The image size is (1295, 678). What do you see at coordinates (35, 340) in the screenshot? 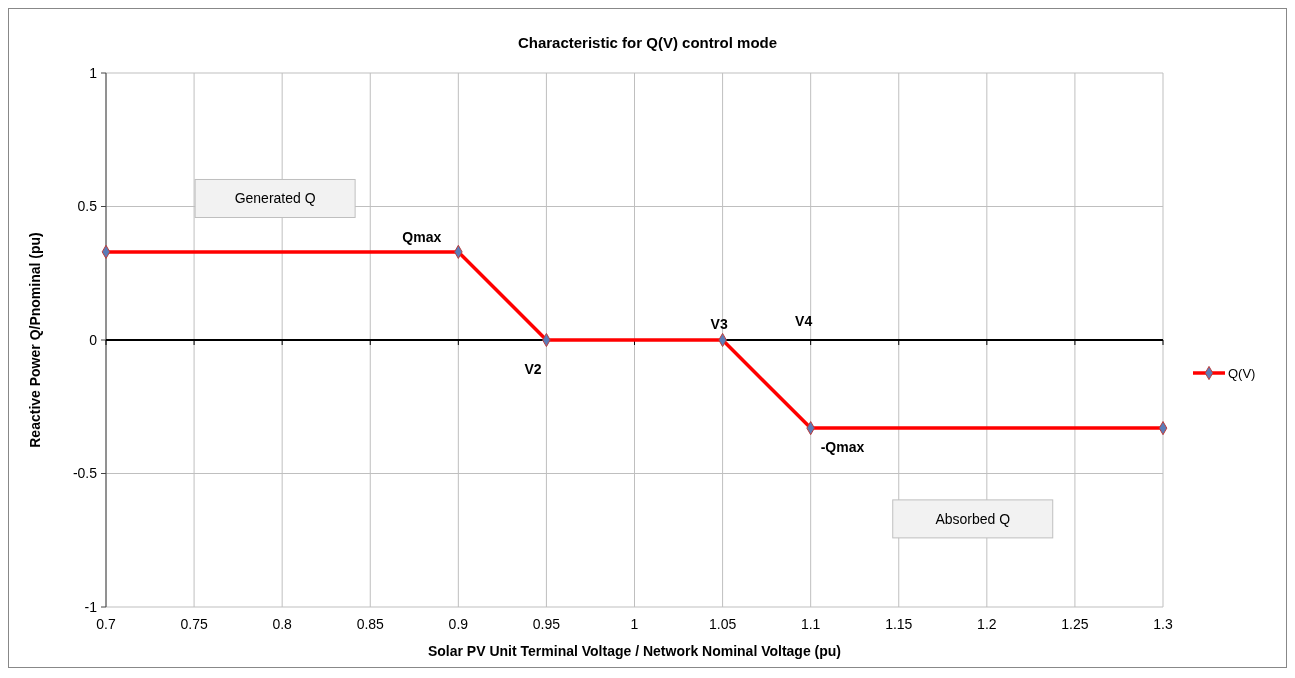
I see `y-axis-title: Reactive Power Q/Pnominal (pu)` at bounding box center [35, 340].